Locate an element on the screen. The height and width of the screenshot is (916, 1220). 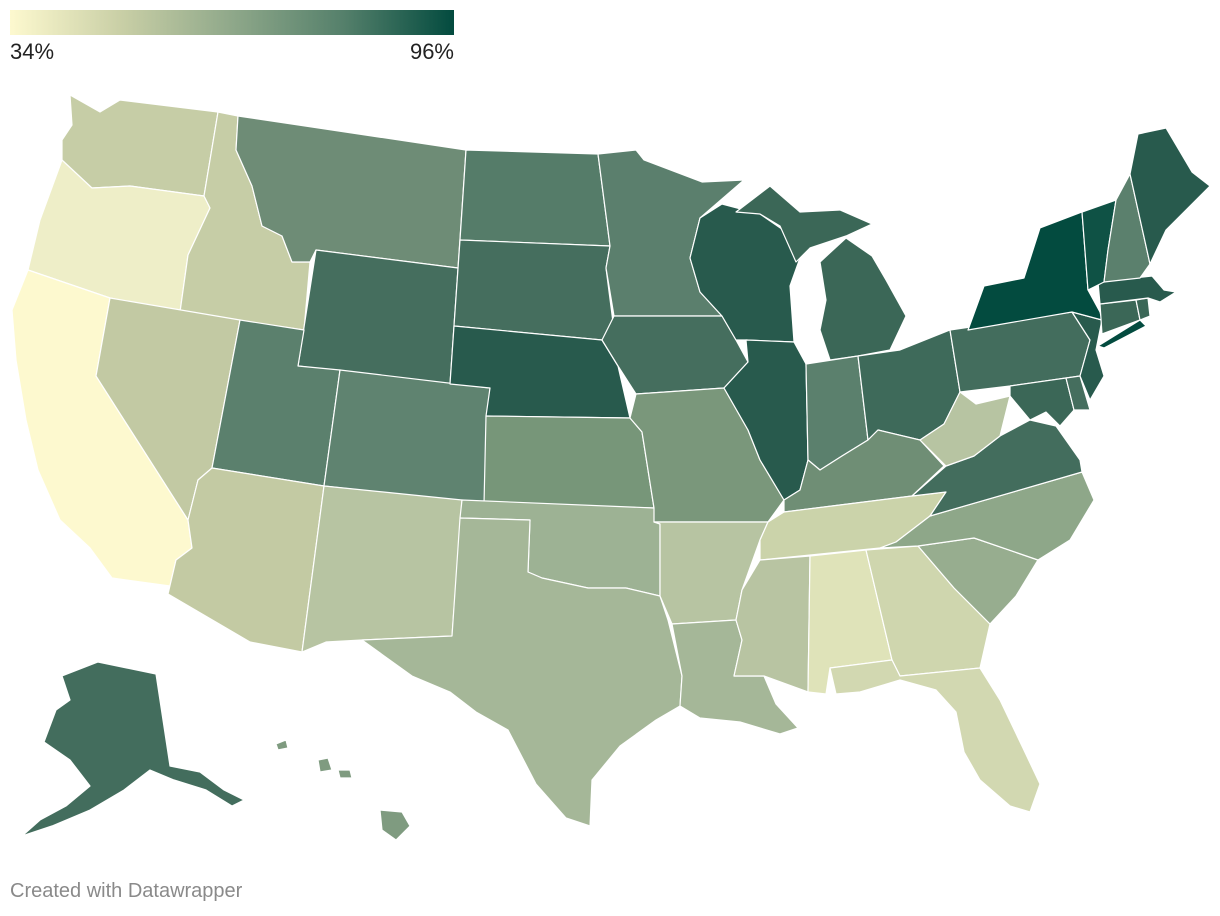
state-MI is located at coordinates (821, 273).